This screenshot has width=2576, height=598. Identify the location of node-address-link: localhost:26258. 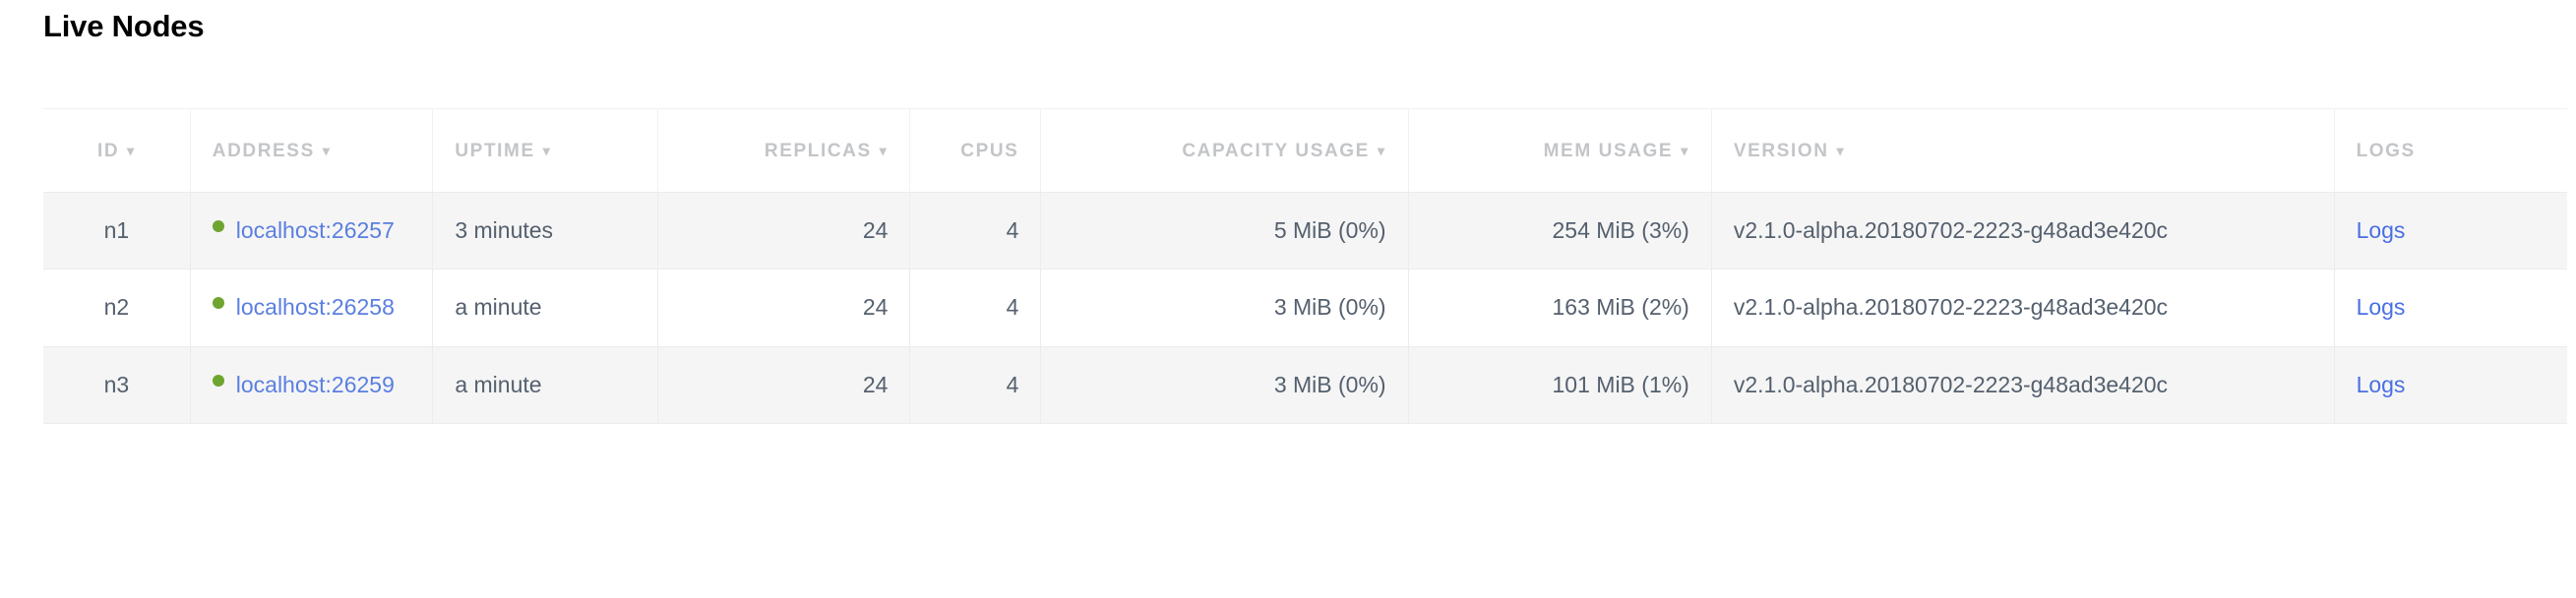
(315, 307).